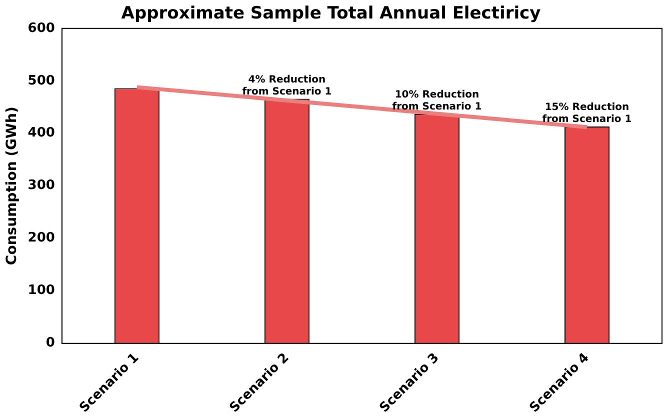 This screenshot has width=664, height=419. I want to click on y-tick-label: 100, so click(41, 290).